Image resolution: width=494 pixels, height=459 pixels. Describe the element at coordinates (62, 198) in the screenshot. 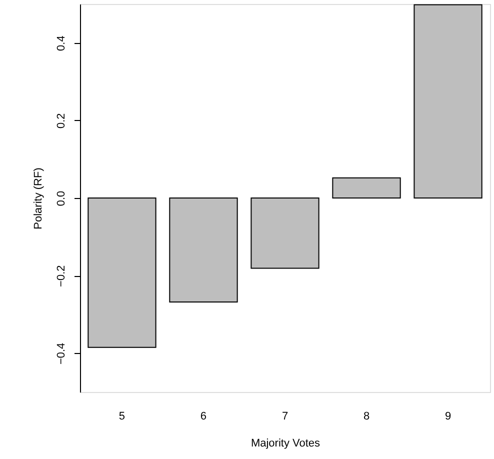

I see `y-tick-label: 0.0` at that location.